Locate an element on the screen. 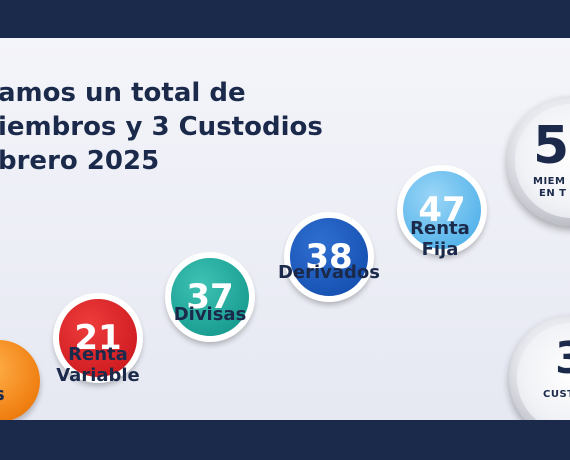 Image resolution: width=570 pixels, height=460 pixels. category-bubble-renta-variable: 21 is located at coordinates (98, 338).